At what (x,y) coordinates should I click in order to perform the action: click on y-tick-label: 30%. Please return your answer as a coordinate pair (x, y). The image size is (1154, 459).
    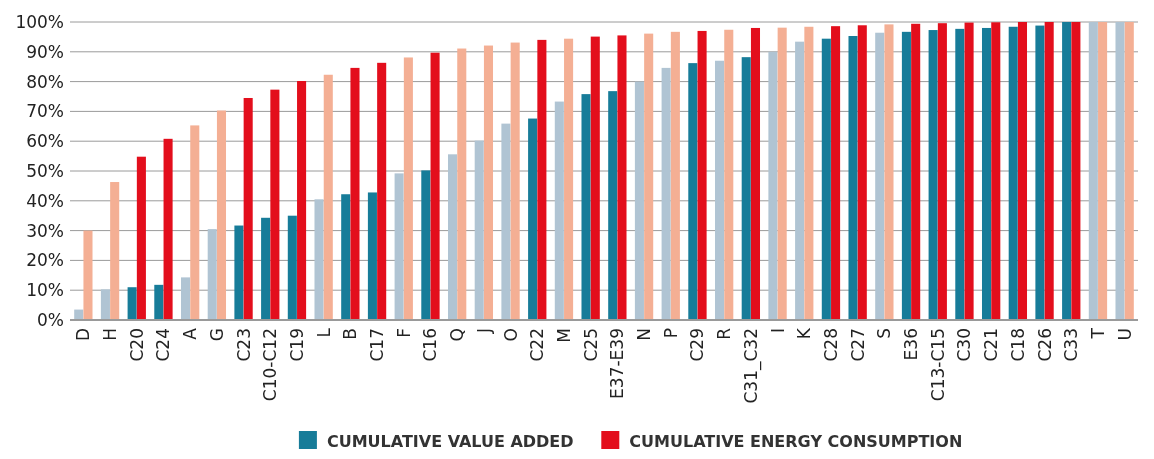
    Looking at the image, I should click on (45, 230).